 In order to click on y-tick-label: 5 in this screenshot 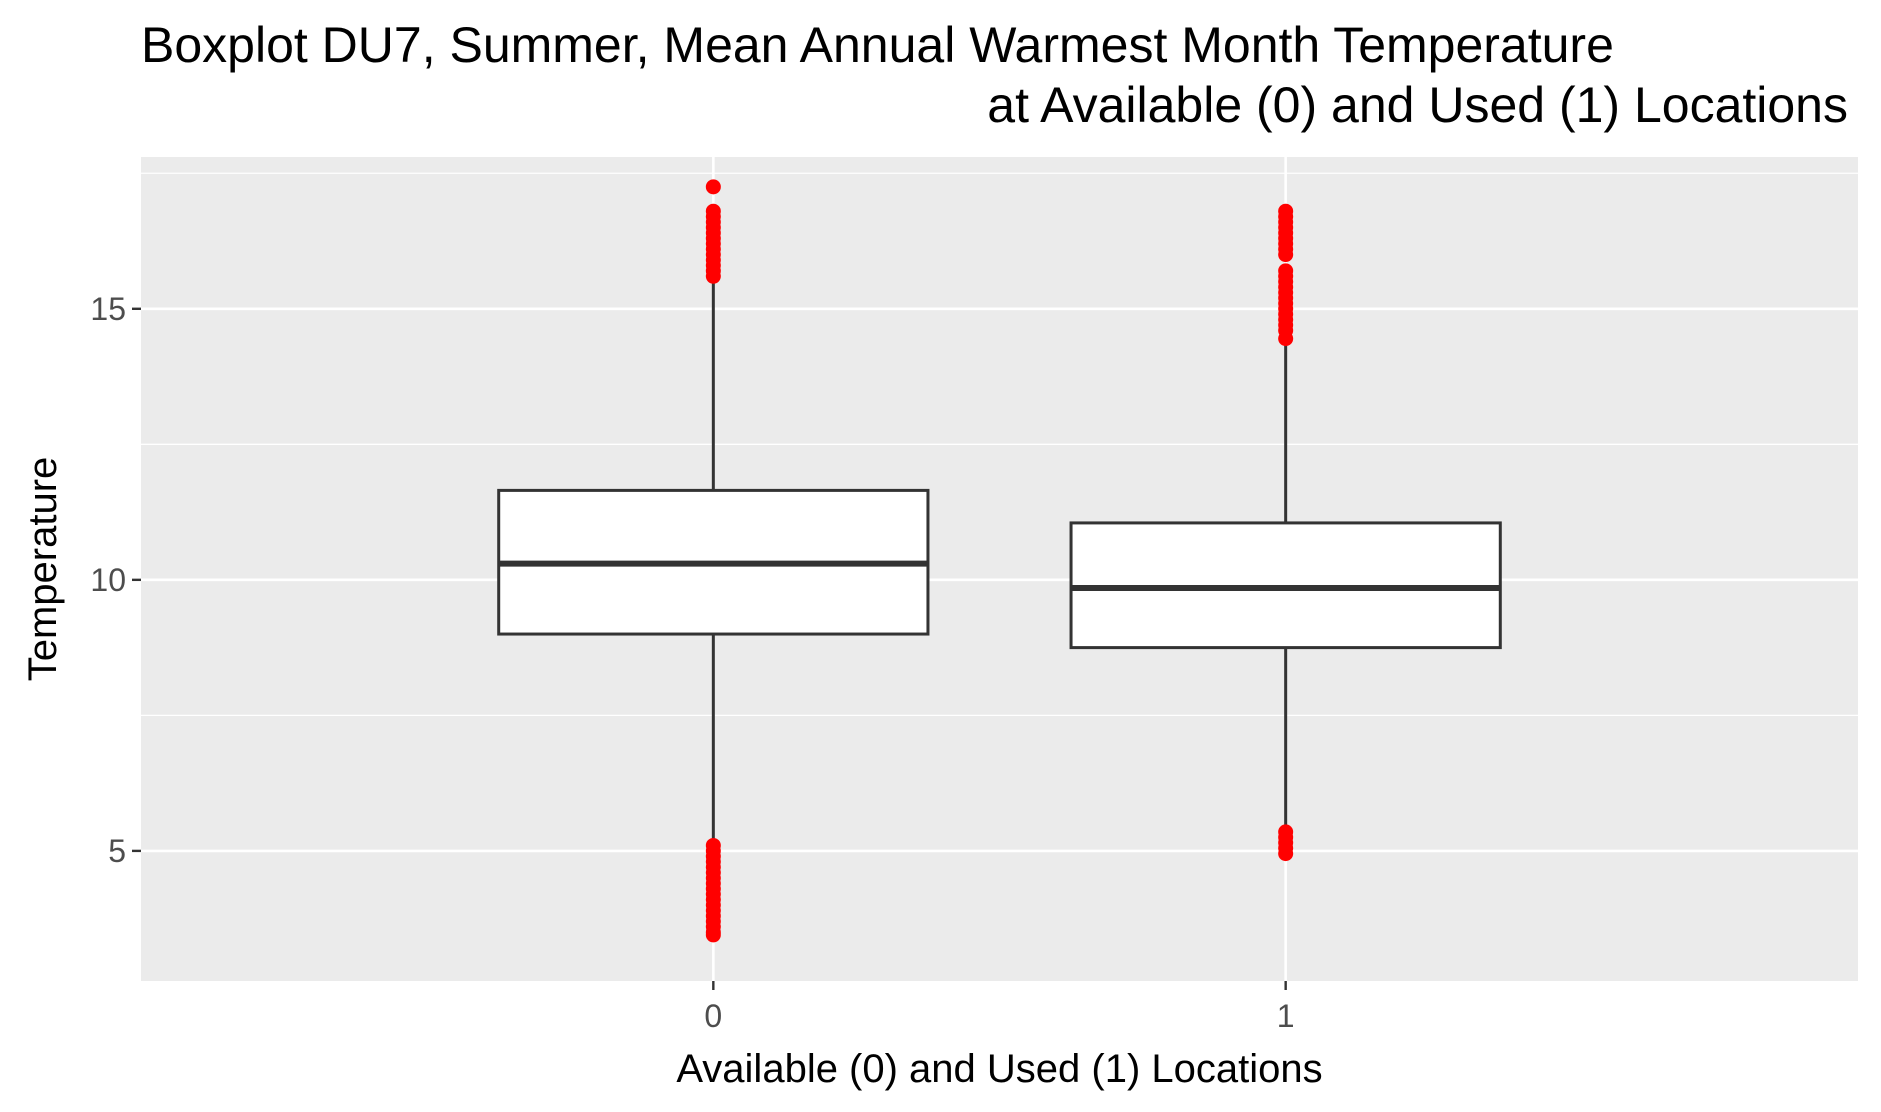, I will do `click(117, 851)`.